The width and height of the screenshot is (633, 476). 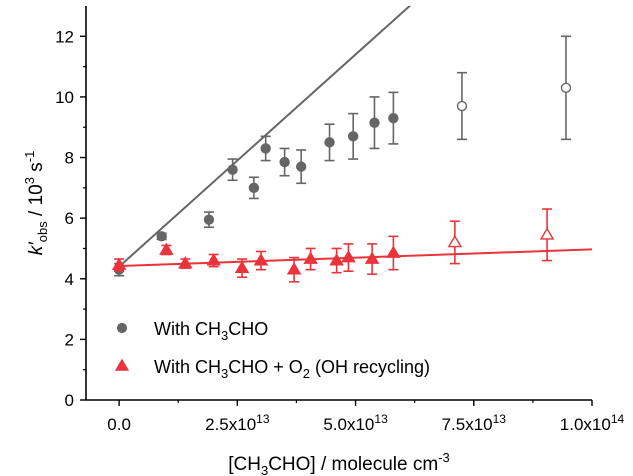 I want to click on y-tick-label: 2, so click(x=69, y=339).